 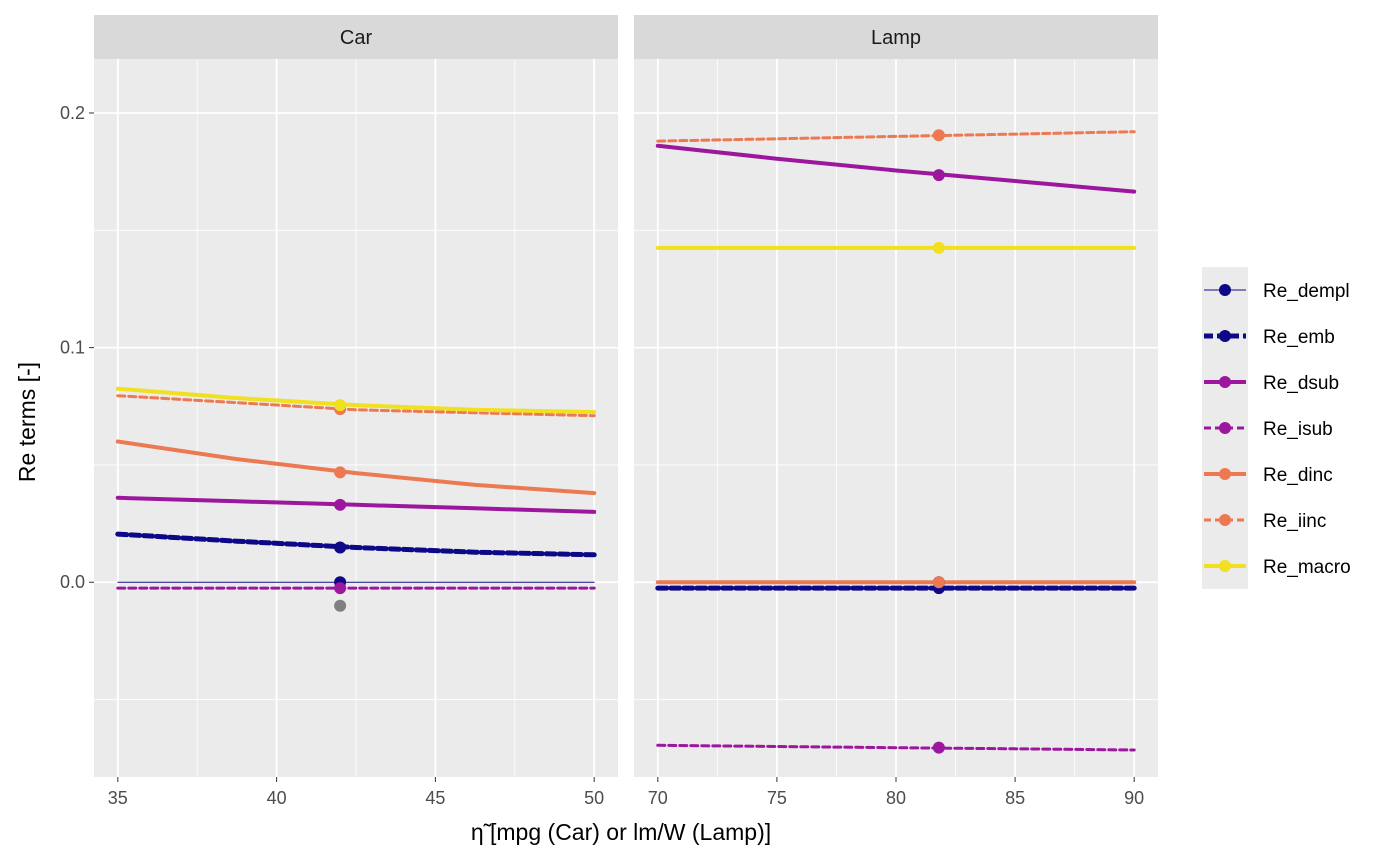 I want to click on series-line-re-dinc, so click(x=356, y=467).